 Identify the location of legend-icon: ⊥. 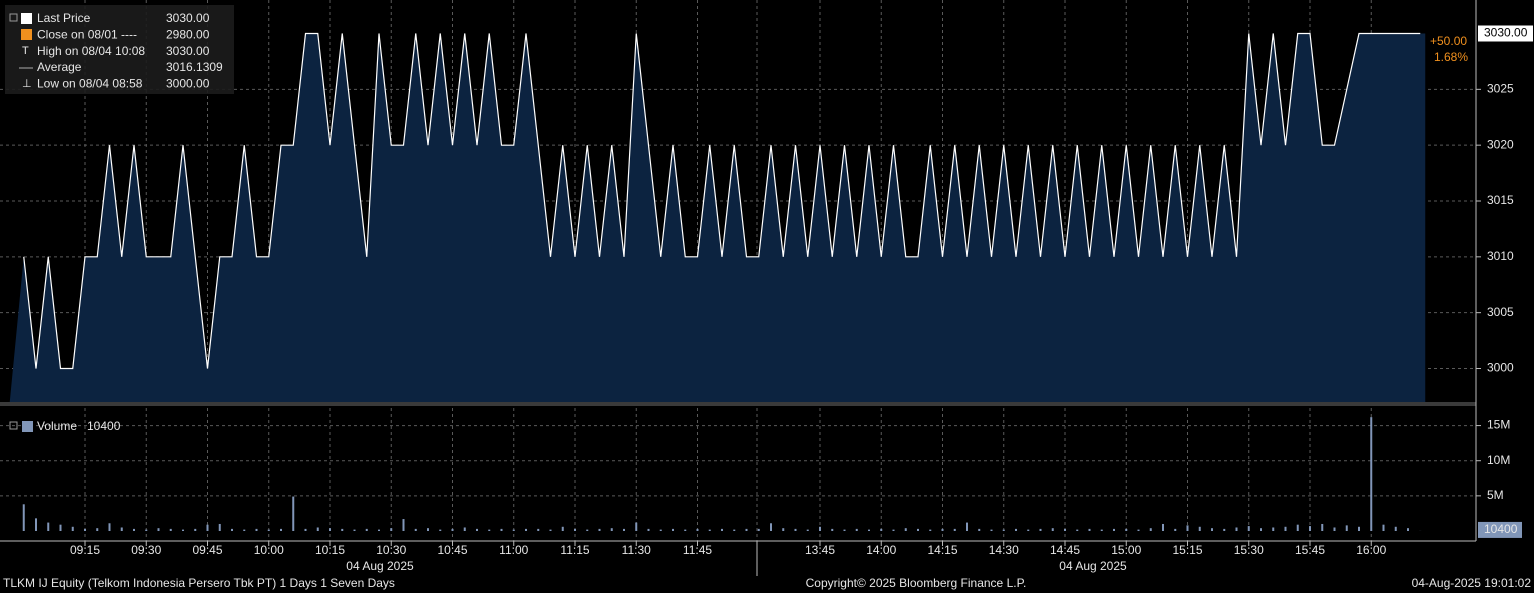
(27, 84).